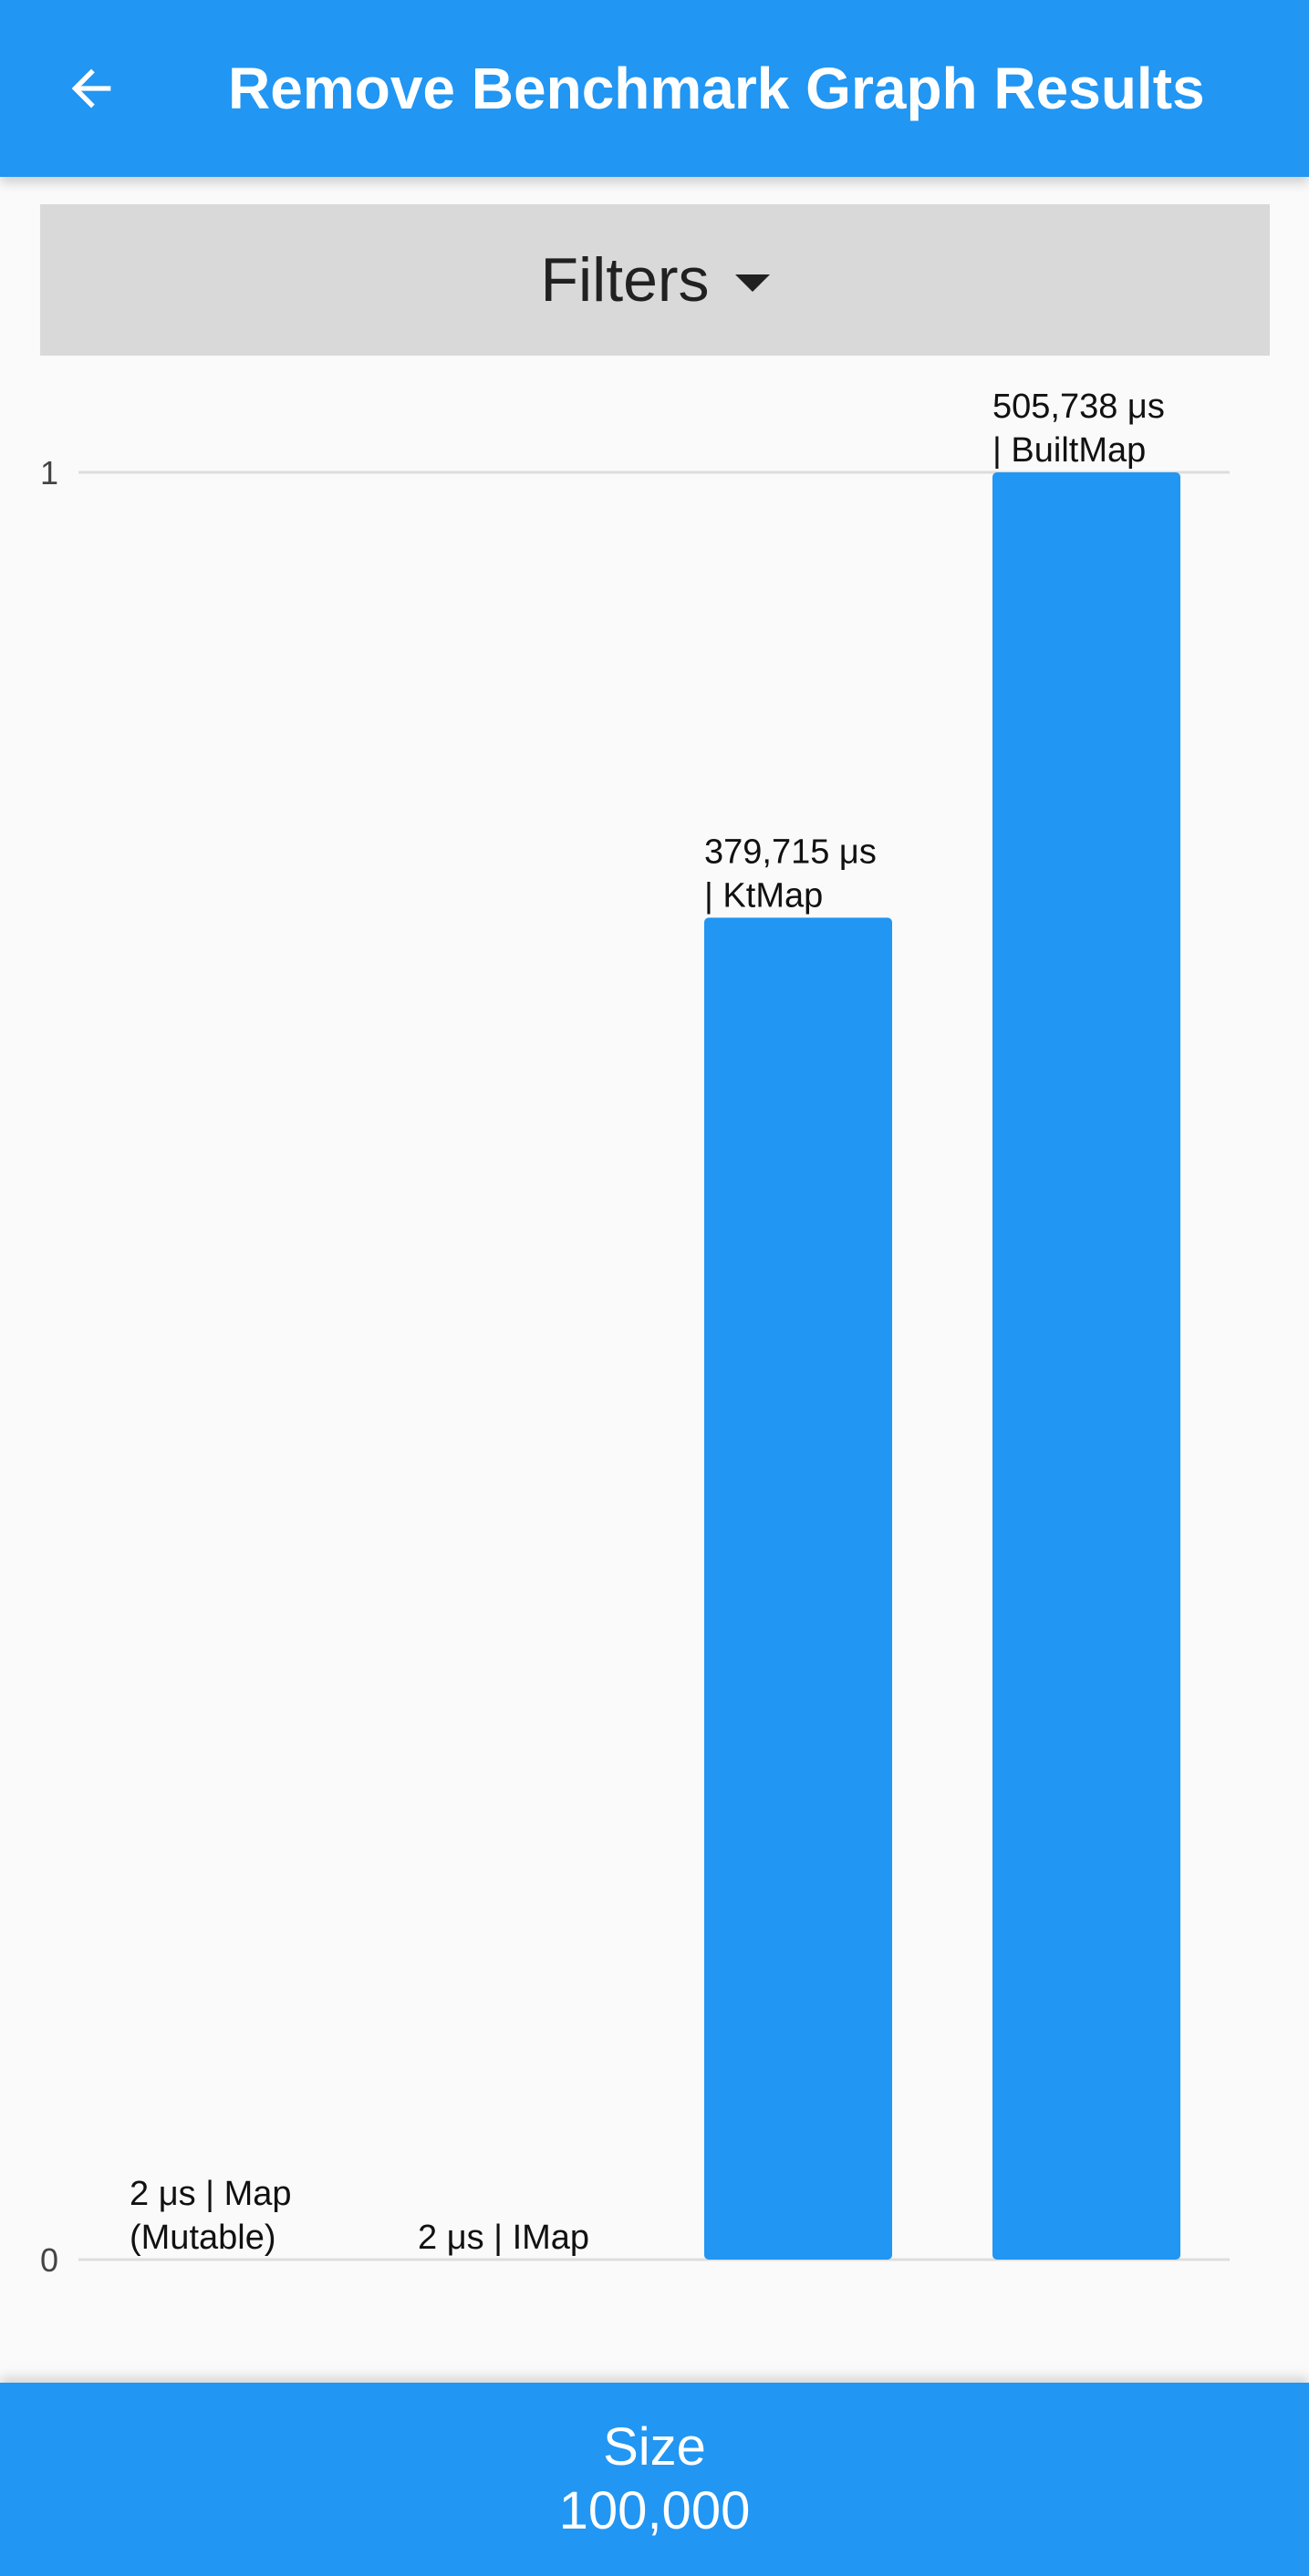 Image resolution: width=1309 pixels, height=2576 pixels. Describe the element at coordinates (1078, 407) in the screenshot. I see `bar-data-label: 505,738 μs` at that location.